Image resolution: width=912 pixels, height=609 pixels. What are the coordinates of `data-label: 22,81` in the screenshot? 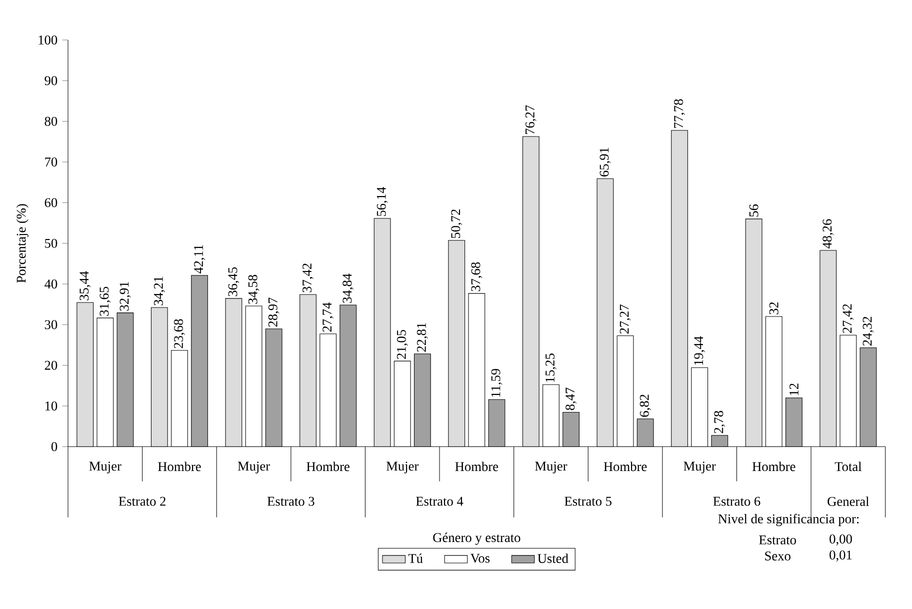 It's located at (422, 337).